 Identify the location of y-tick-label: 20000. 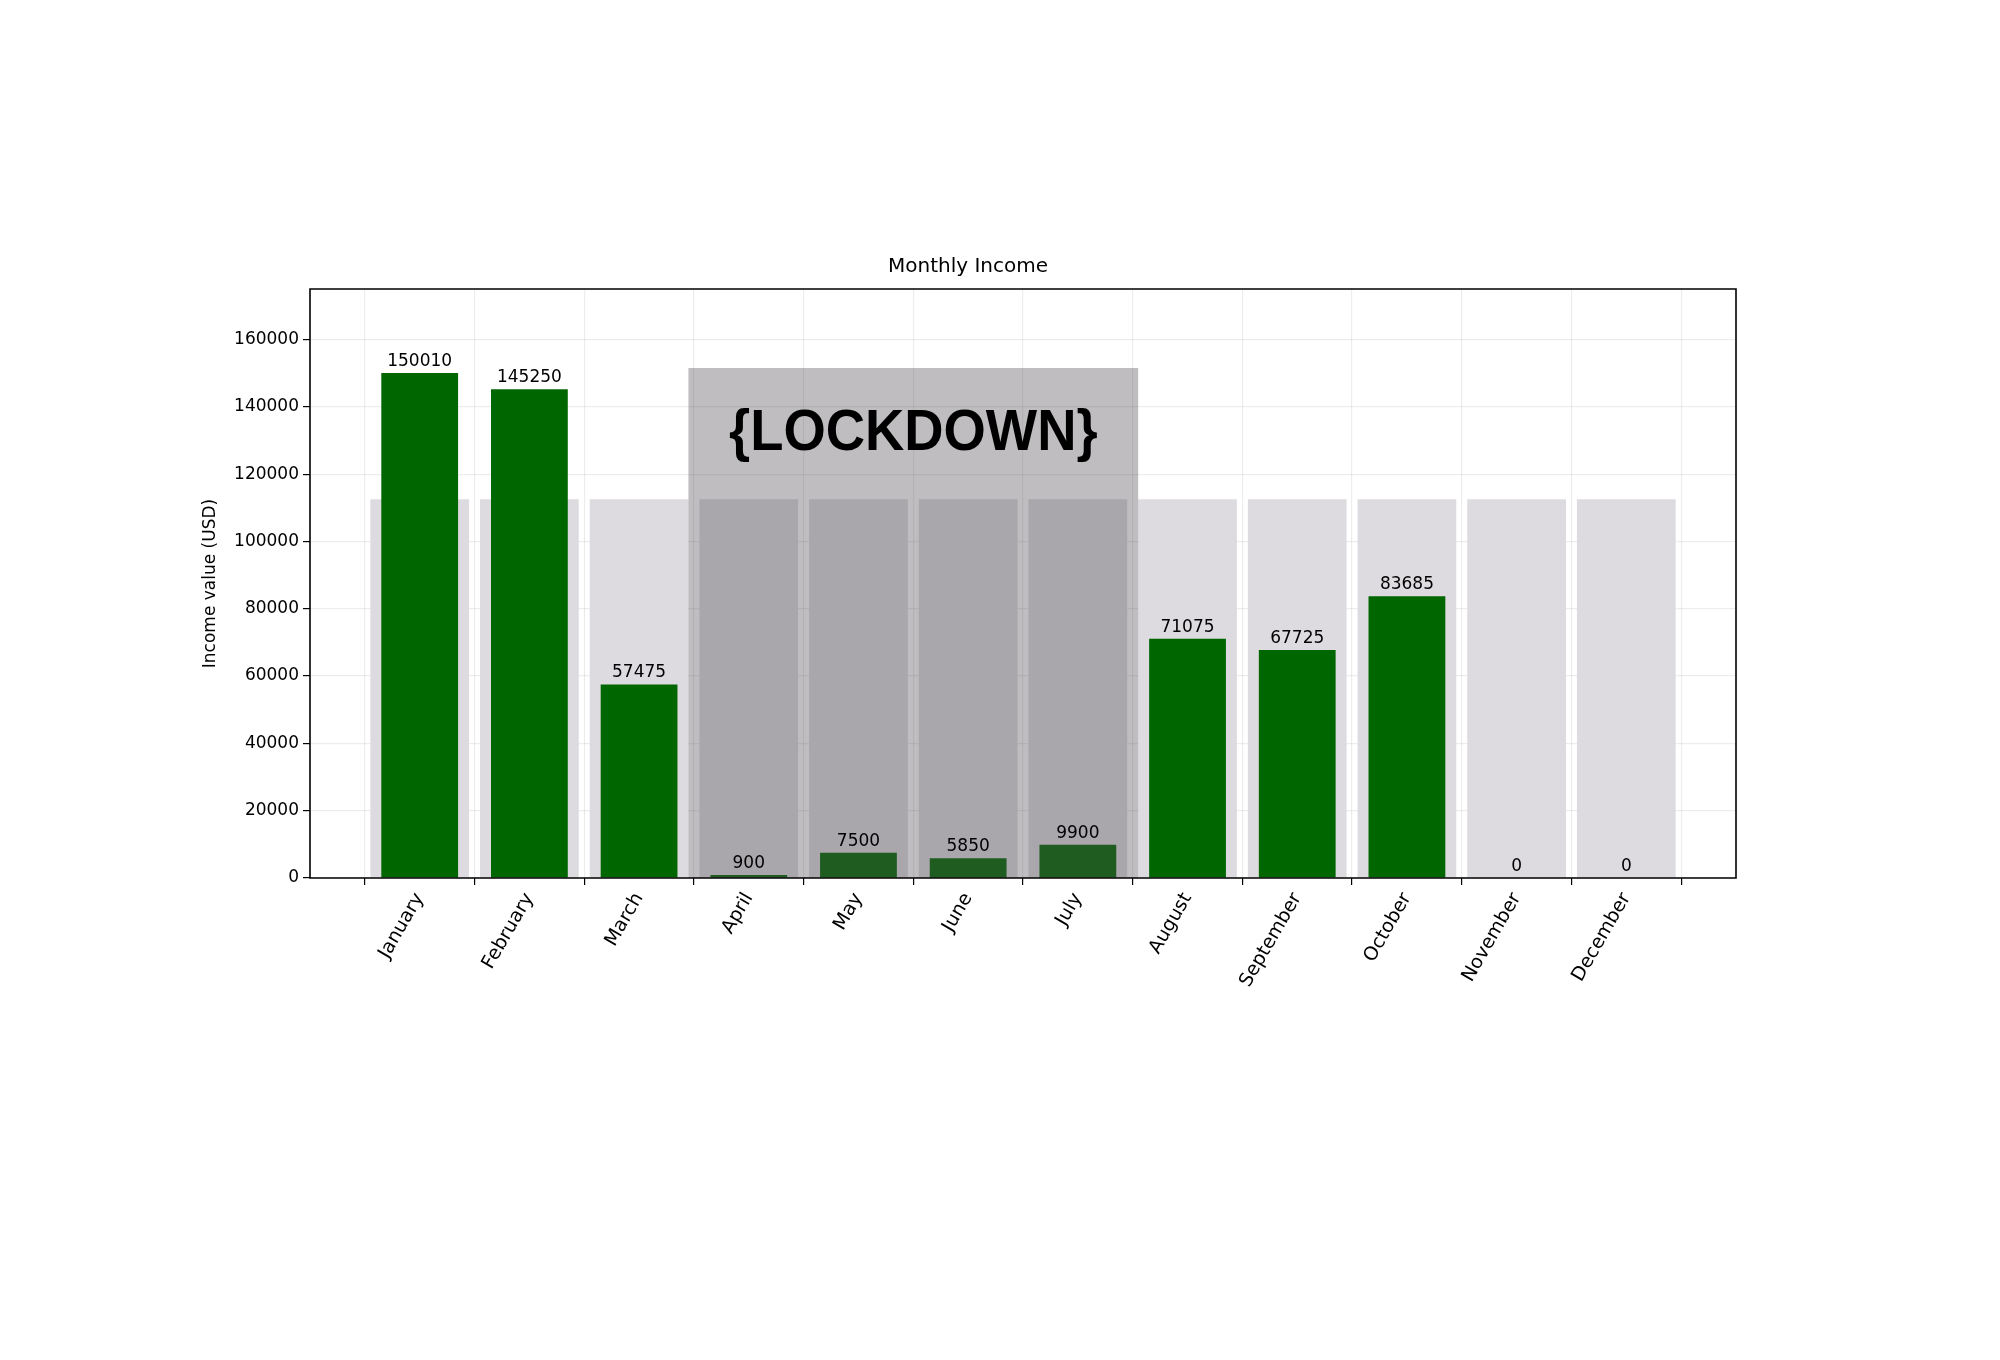
(271, 809).